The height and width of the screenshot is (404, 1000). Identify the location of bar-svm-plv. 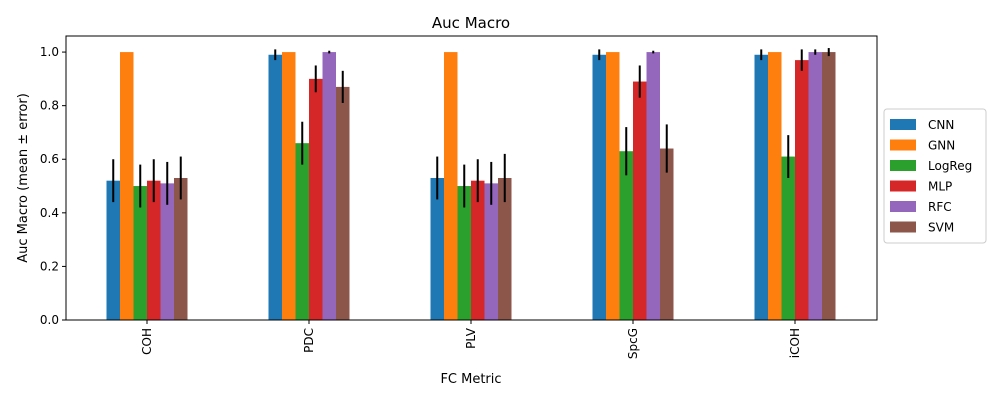
(505, 249).